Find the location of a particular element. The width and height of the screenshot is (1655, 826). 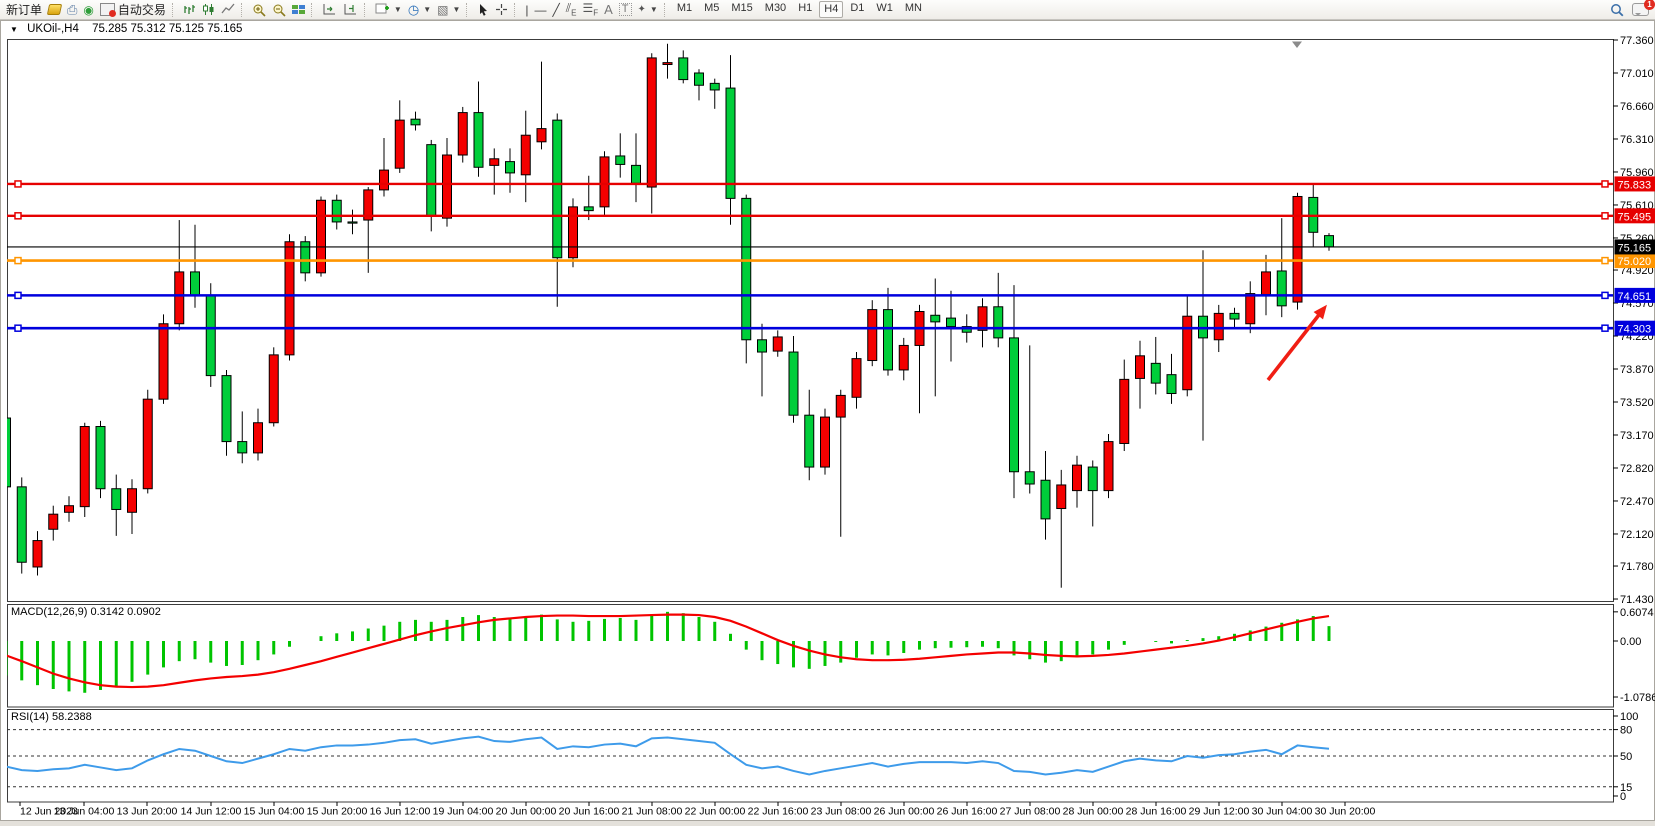

new-order-button: 新订单 is located at coordinates (24, 9).